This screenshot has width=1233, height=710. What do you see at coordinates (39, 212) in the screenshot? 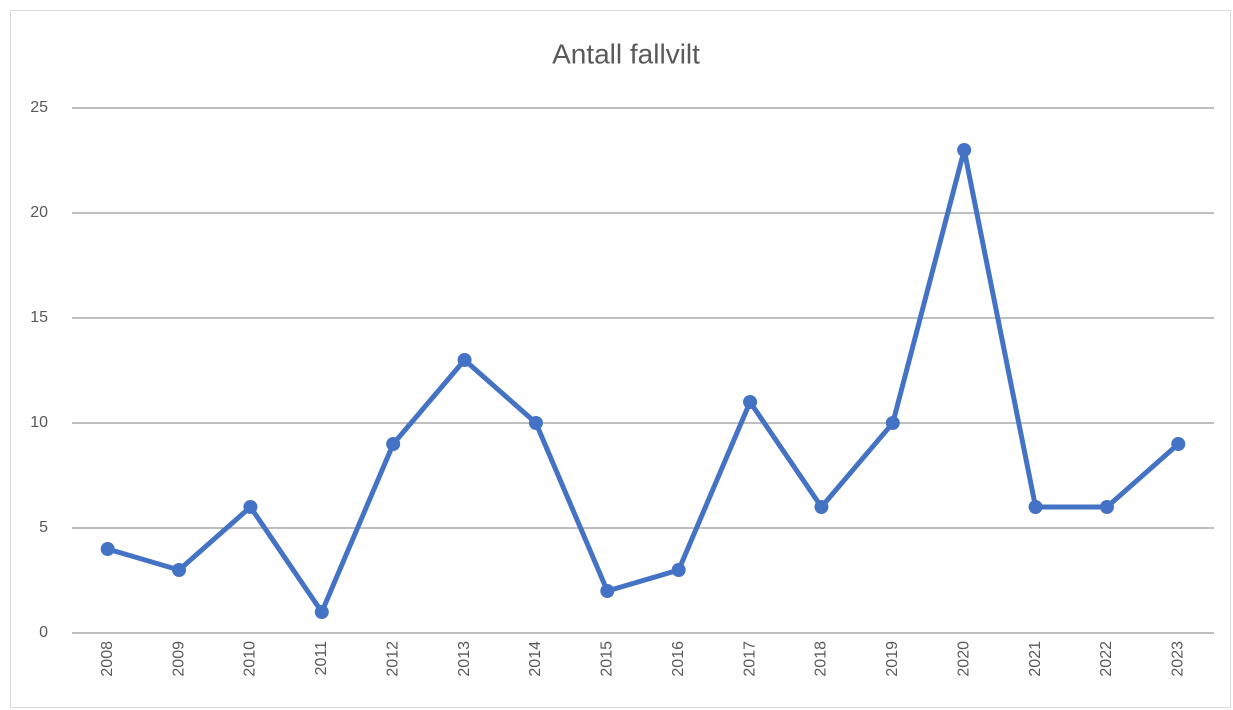
I see `y-tick-label: 20` at bounding box center [39, 212].